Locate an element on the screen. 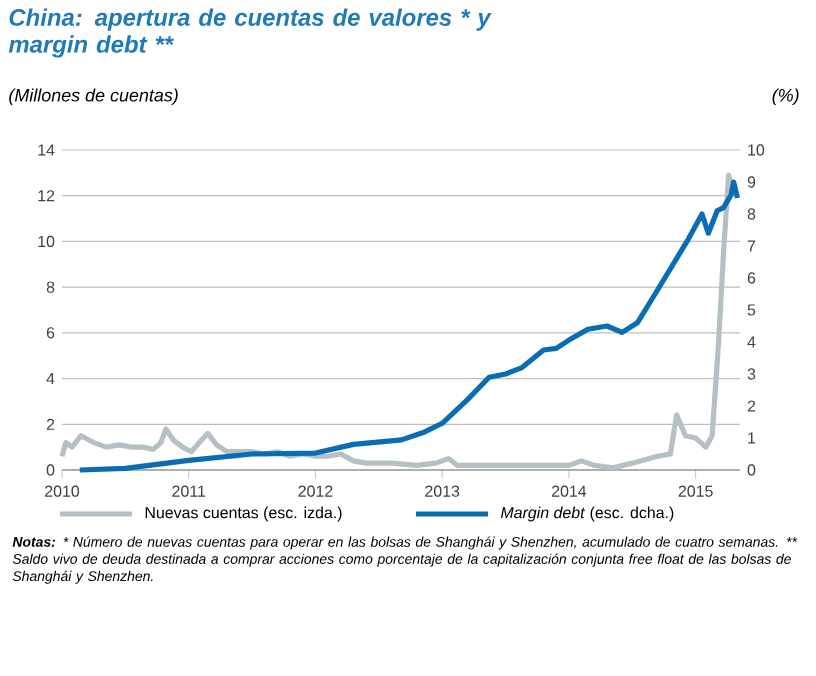 This screenshot has width=816, height=676. y-axis-title: (Millones de cuentas) is located at coordinates (93, 97).